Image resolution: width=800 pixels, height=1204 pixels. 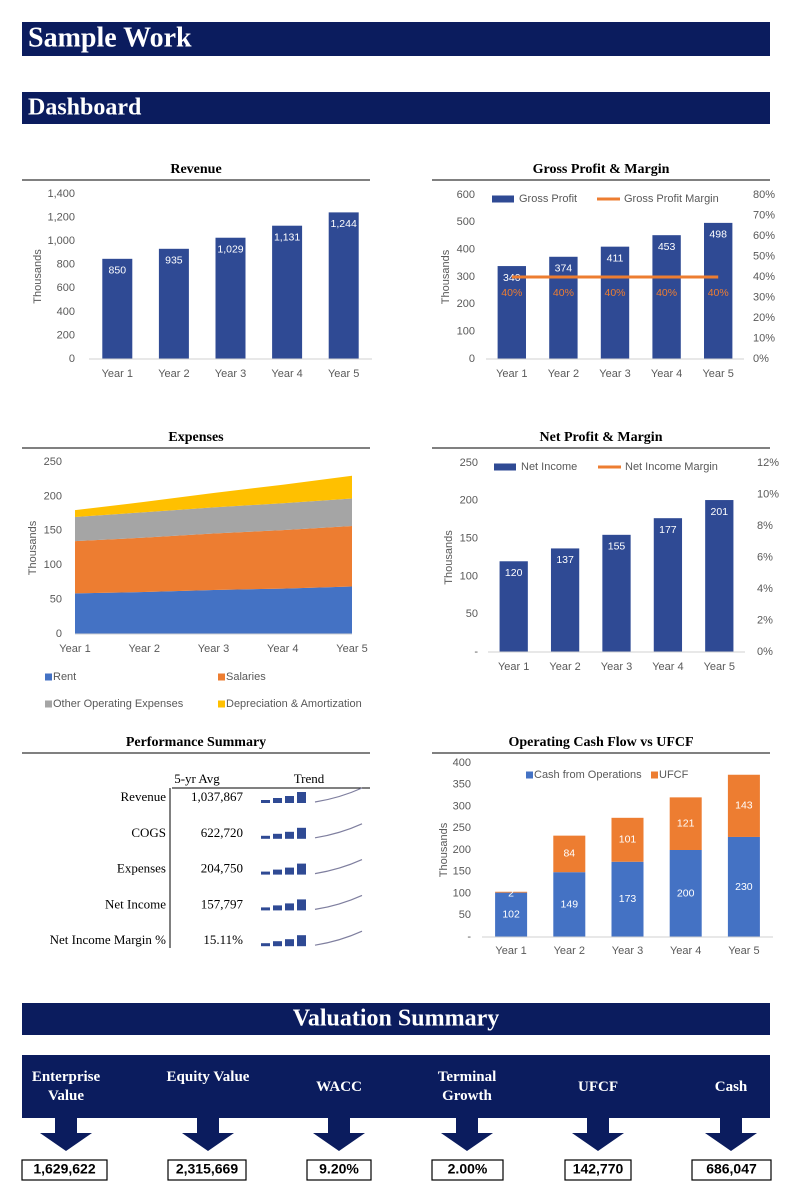 What do you see at coordinates (462, 806) in the screenshot?
I see `y-tick-label: 300` at bounding box center [462, 806].